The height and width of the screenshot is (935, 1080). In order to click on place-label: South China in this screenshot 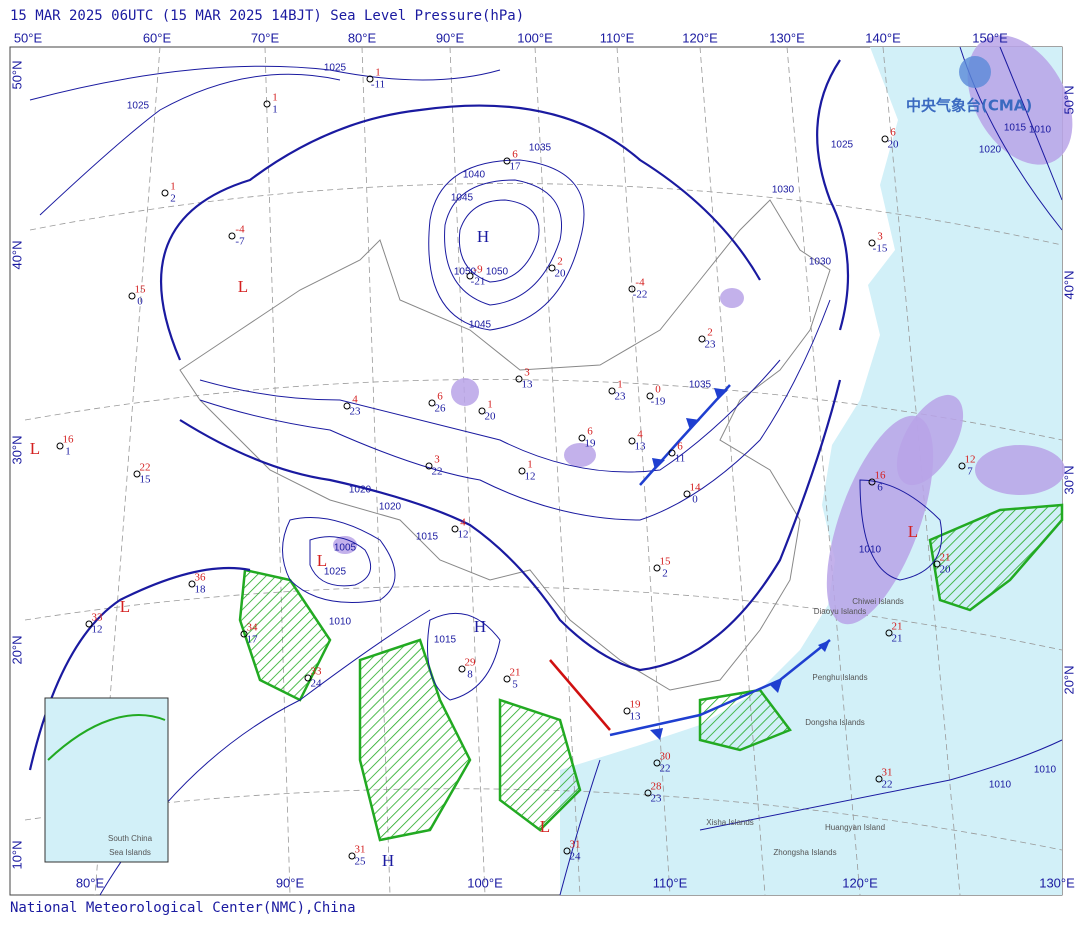, I will do `click(130, 838)`.